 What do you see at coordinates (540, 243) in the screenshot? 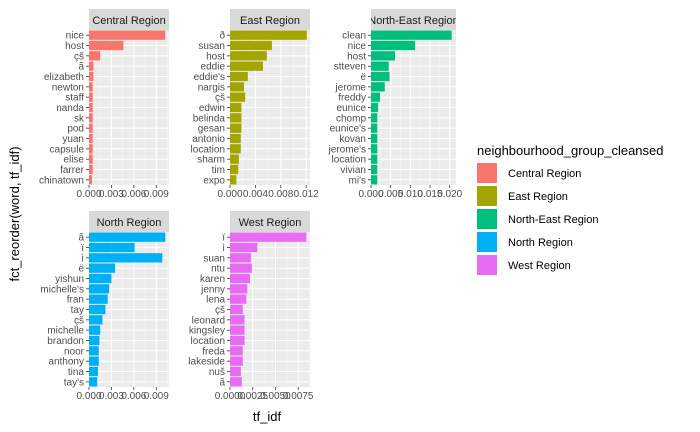
I see `legend-label: North Region` at bounding box center [540, 243].